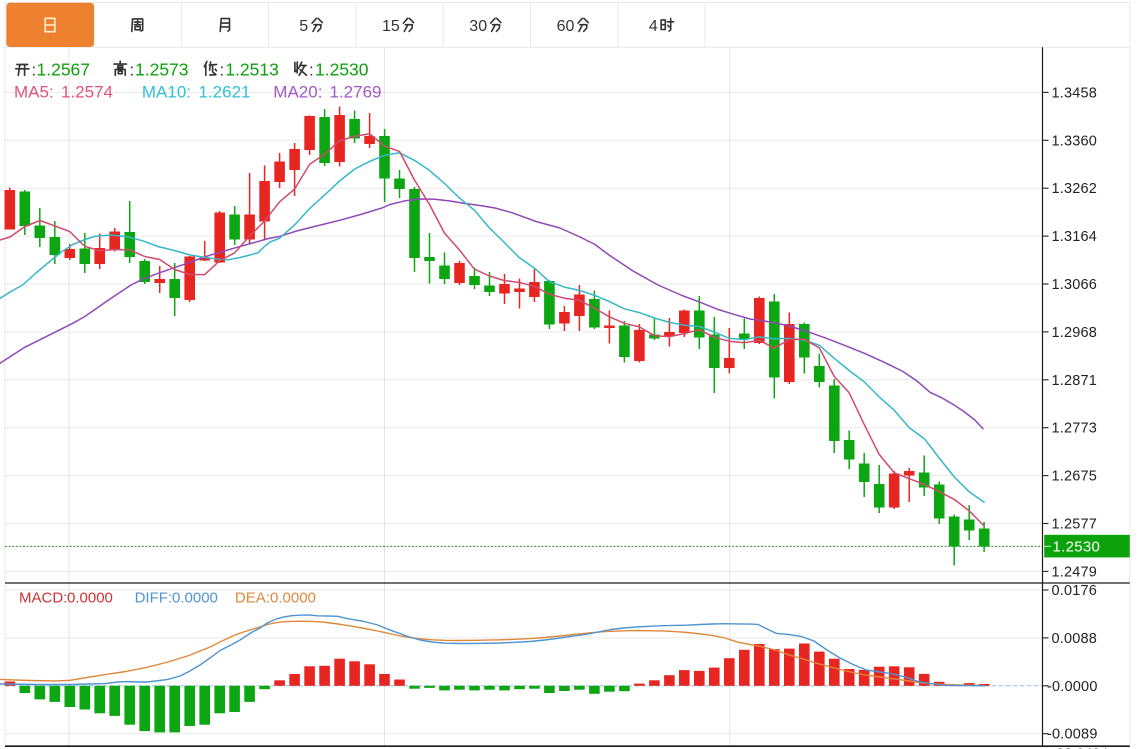 This screenshot has width=1142, height=749. I want to click on svg-text: 60, so click(566, 26).